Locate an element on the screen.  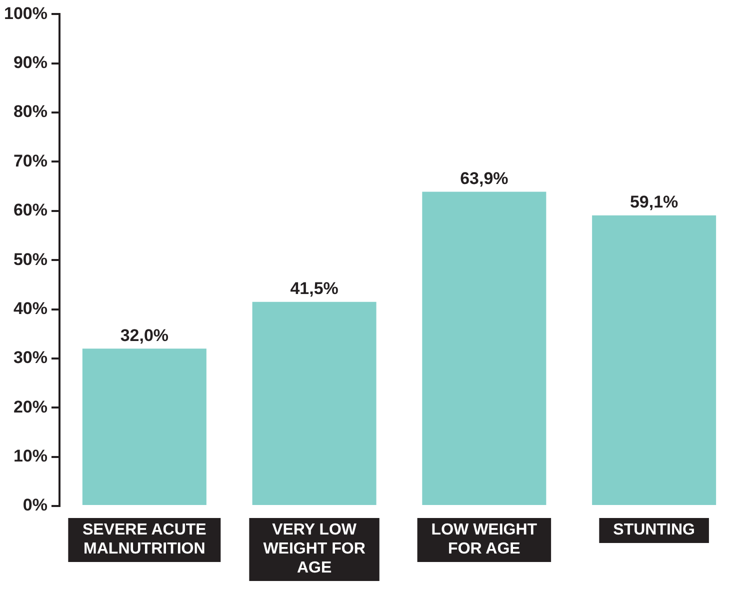
x-tick-label: SEVERE ACUTE MALNUTRITION is located at coordinates (144, 539).